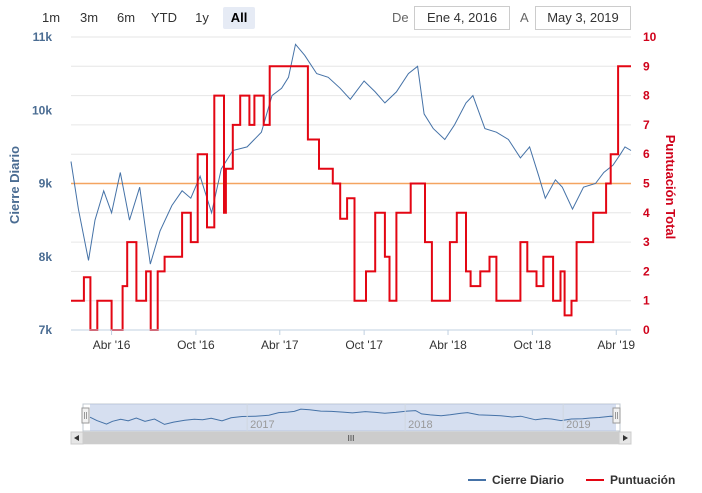 This screenshot has width=702, height=493. Describe the element at coordinates (646, 271) in the screenshot. I see `right-axis-tick-label: 2` at that location.